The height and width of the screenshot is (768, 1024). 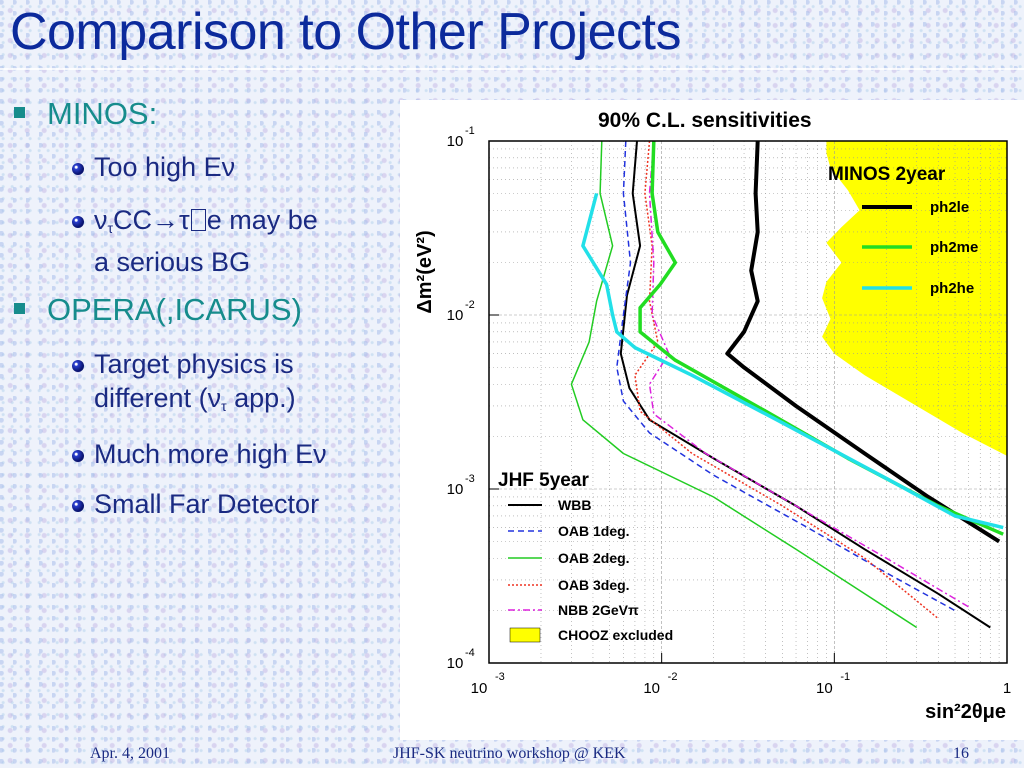 What do you see at coordinates (954, 247) in the screenshot?
I see `minos-legend-label: ph2me` at bounding box center [954, 247].